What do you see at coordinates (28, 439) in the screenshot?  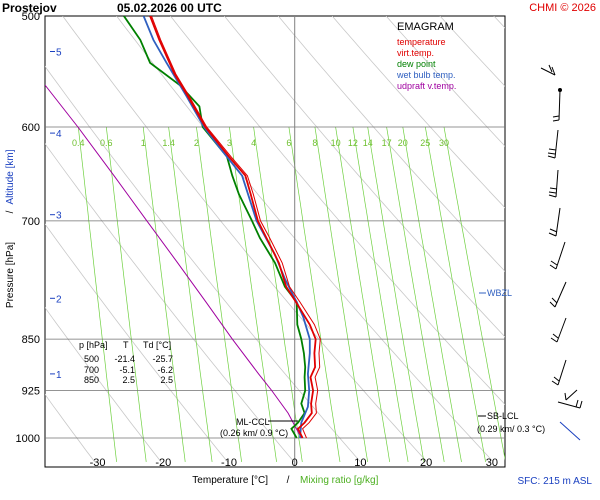 I see `pressure-tick-label: 1000` at bounding box center [28, 439].